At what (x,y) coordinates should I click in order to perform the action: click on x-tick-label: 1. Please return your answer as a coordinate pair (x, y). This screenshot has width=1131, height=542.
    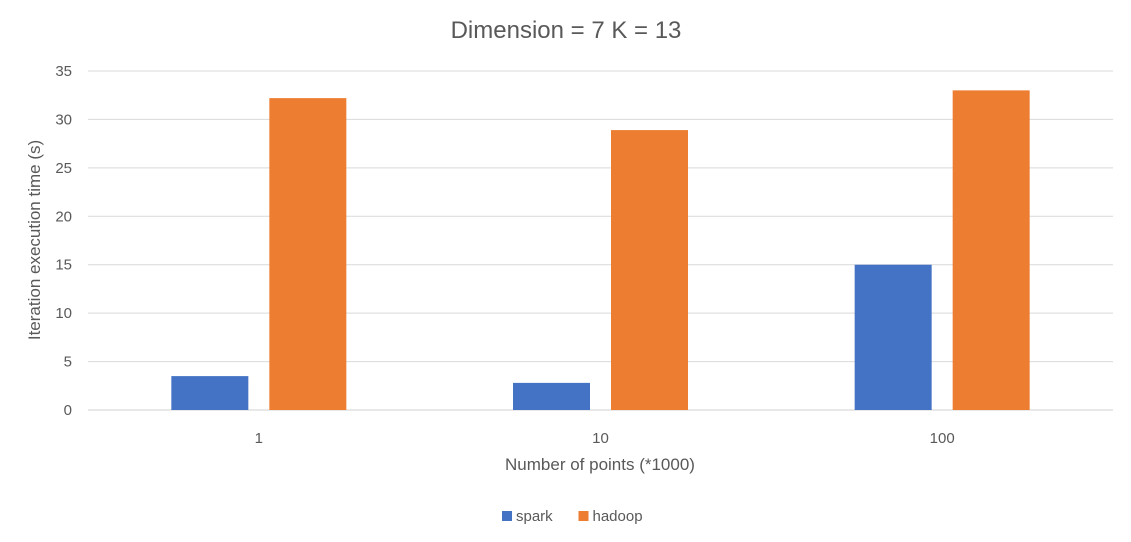
    Looking at the image, I should click on (259, 438).